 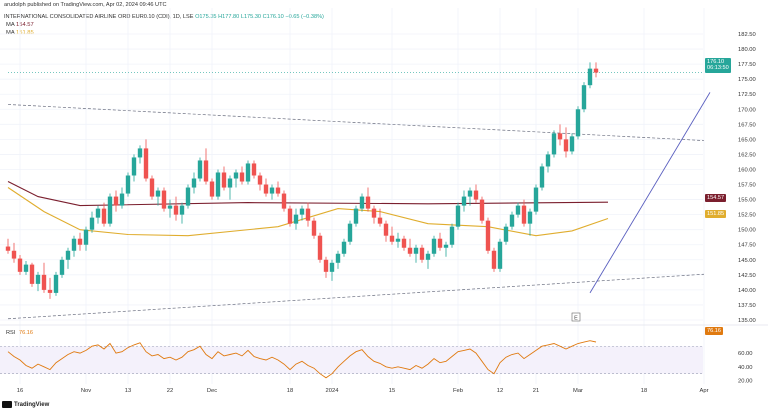 I want to click on ma1-legend-label: MA, so click(x=10, y=25).